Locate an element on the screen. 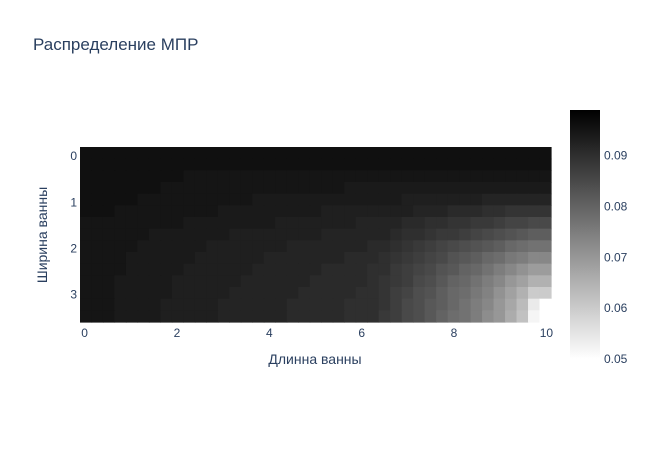 The width and height of the screenshot is (650, 450). colorbar is located at coordinates (585, 234).